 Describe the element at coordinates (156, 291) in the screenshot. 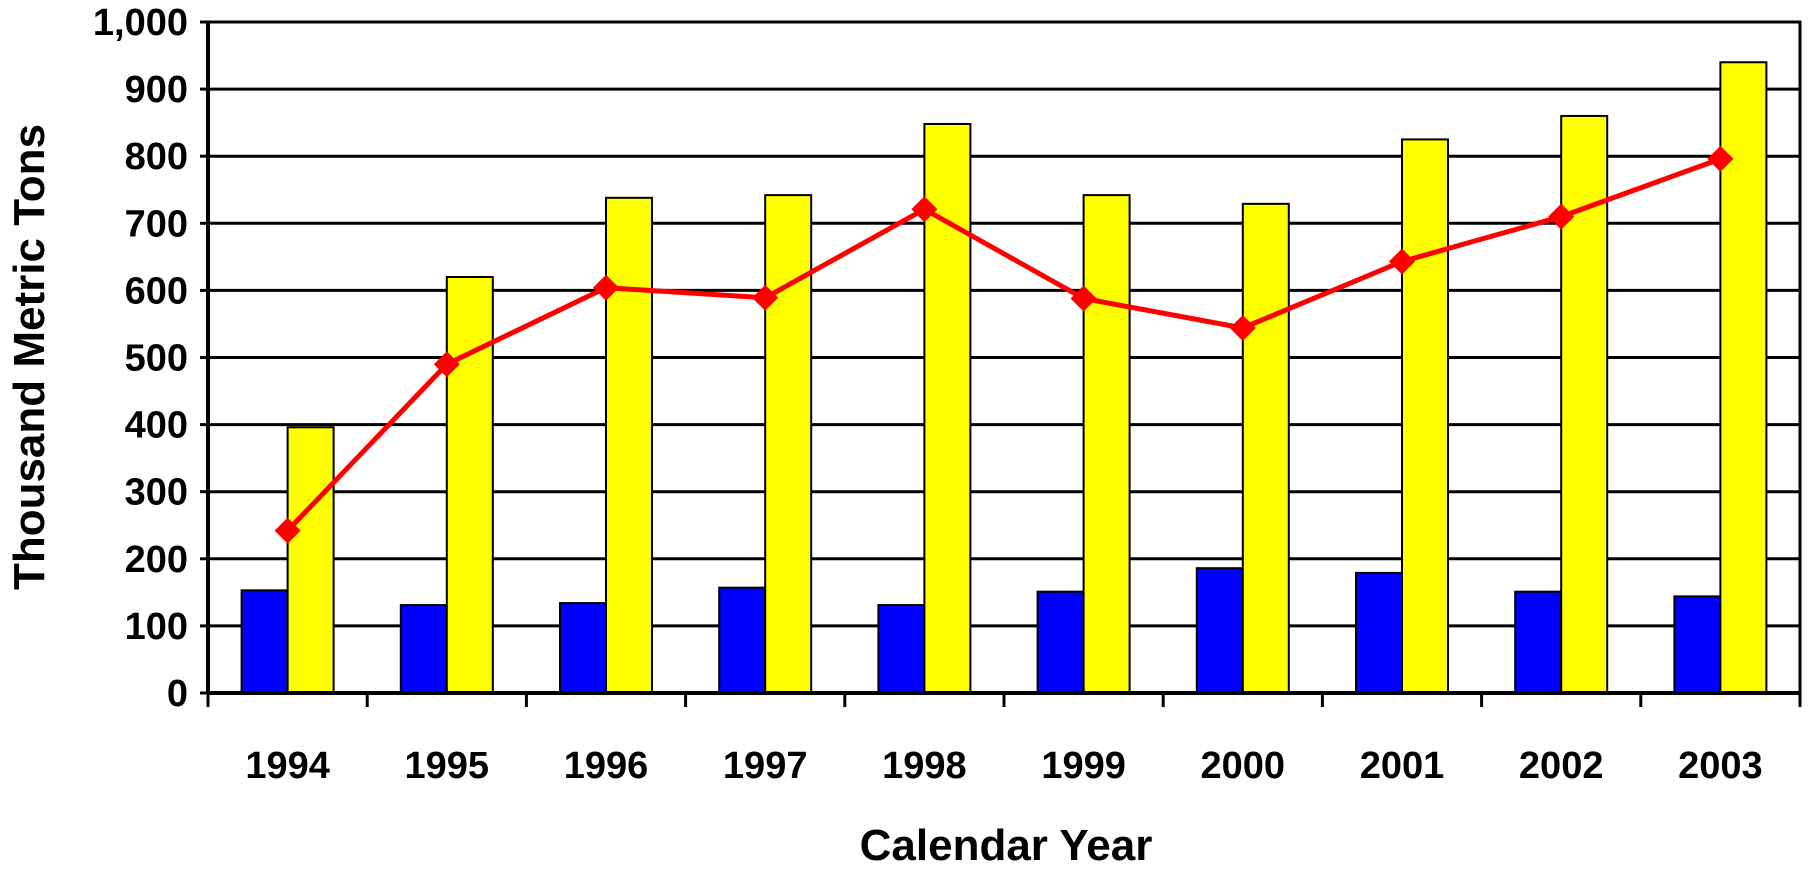

I see `y-tick-label: 600` at that location.